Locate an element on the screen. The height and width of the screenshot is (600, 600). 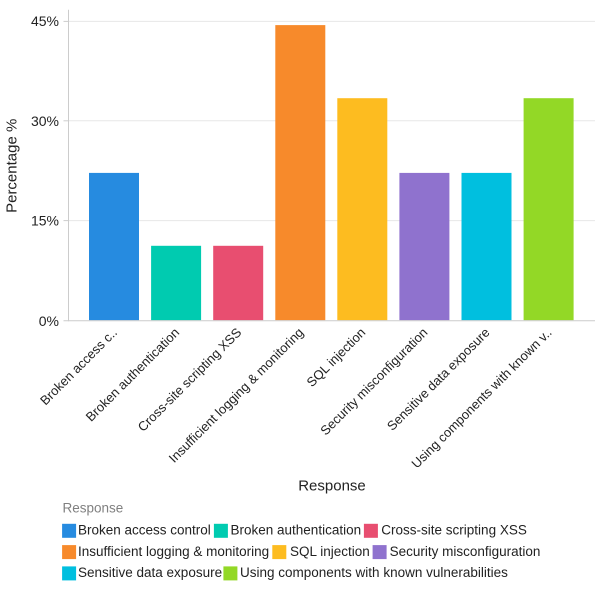
svg-text: Broken access control is located at coordinates (144, 530).